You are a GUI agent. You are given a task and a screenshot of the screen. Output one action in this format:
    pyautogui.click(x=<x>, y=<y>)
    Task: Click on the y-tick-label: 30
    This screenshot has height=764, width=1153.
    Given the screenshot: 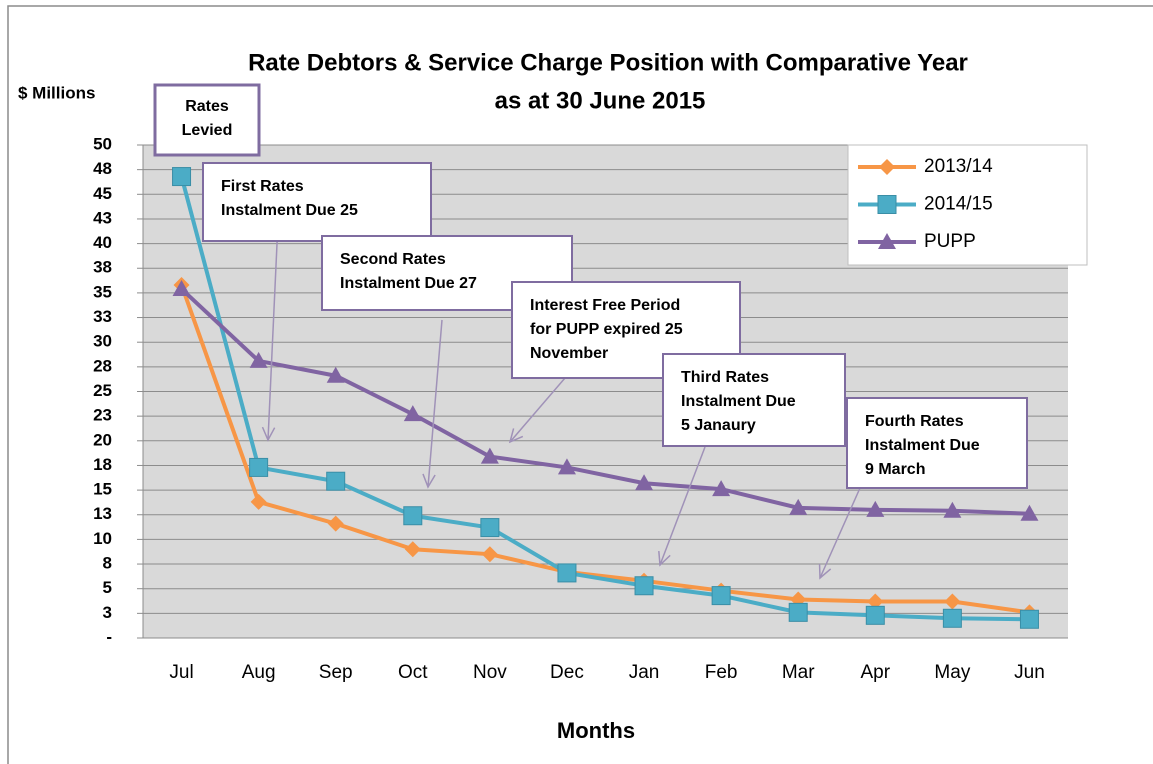 What is the action you would take?
    pyautogui.click(x=102, y=341)
    